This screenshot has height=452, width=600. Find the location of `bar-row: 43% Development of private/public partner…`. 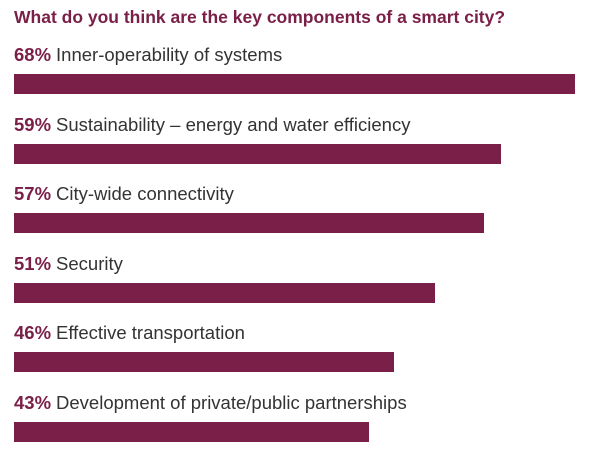

bar-row: 43% Development of private/public partner… is located at coordinates (304, 422).